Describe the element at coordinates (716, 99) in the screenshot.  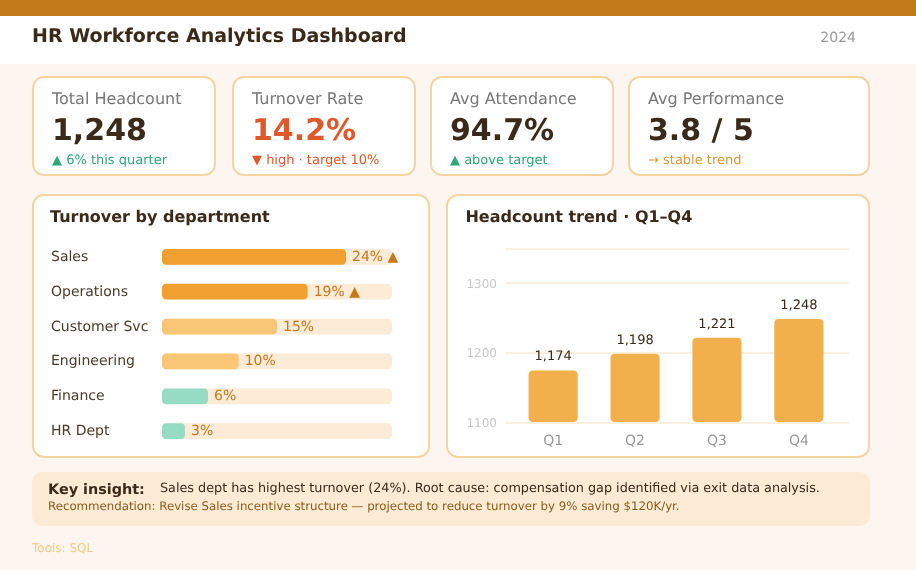
I see `text: Avg Performance` at that location.